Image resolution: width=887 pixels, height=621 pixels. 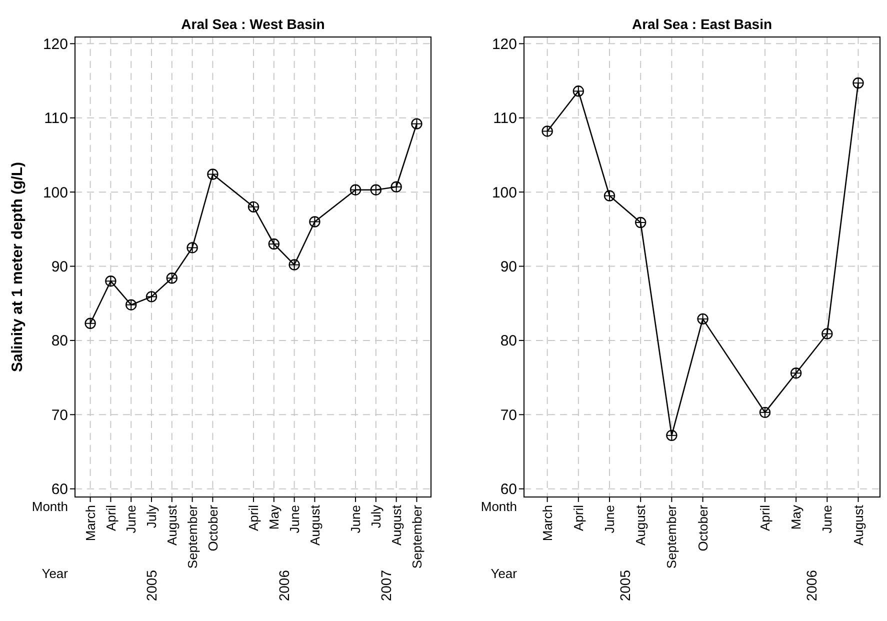 What do you see at coordinates (386, 586) in the screenshot?
I see `text: 2007` at bounding box center [386, 586].